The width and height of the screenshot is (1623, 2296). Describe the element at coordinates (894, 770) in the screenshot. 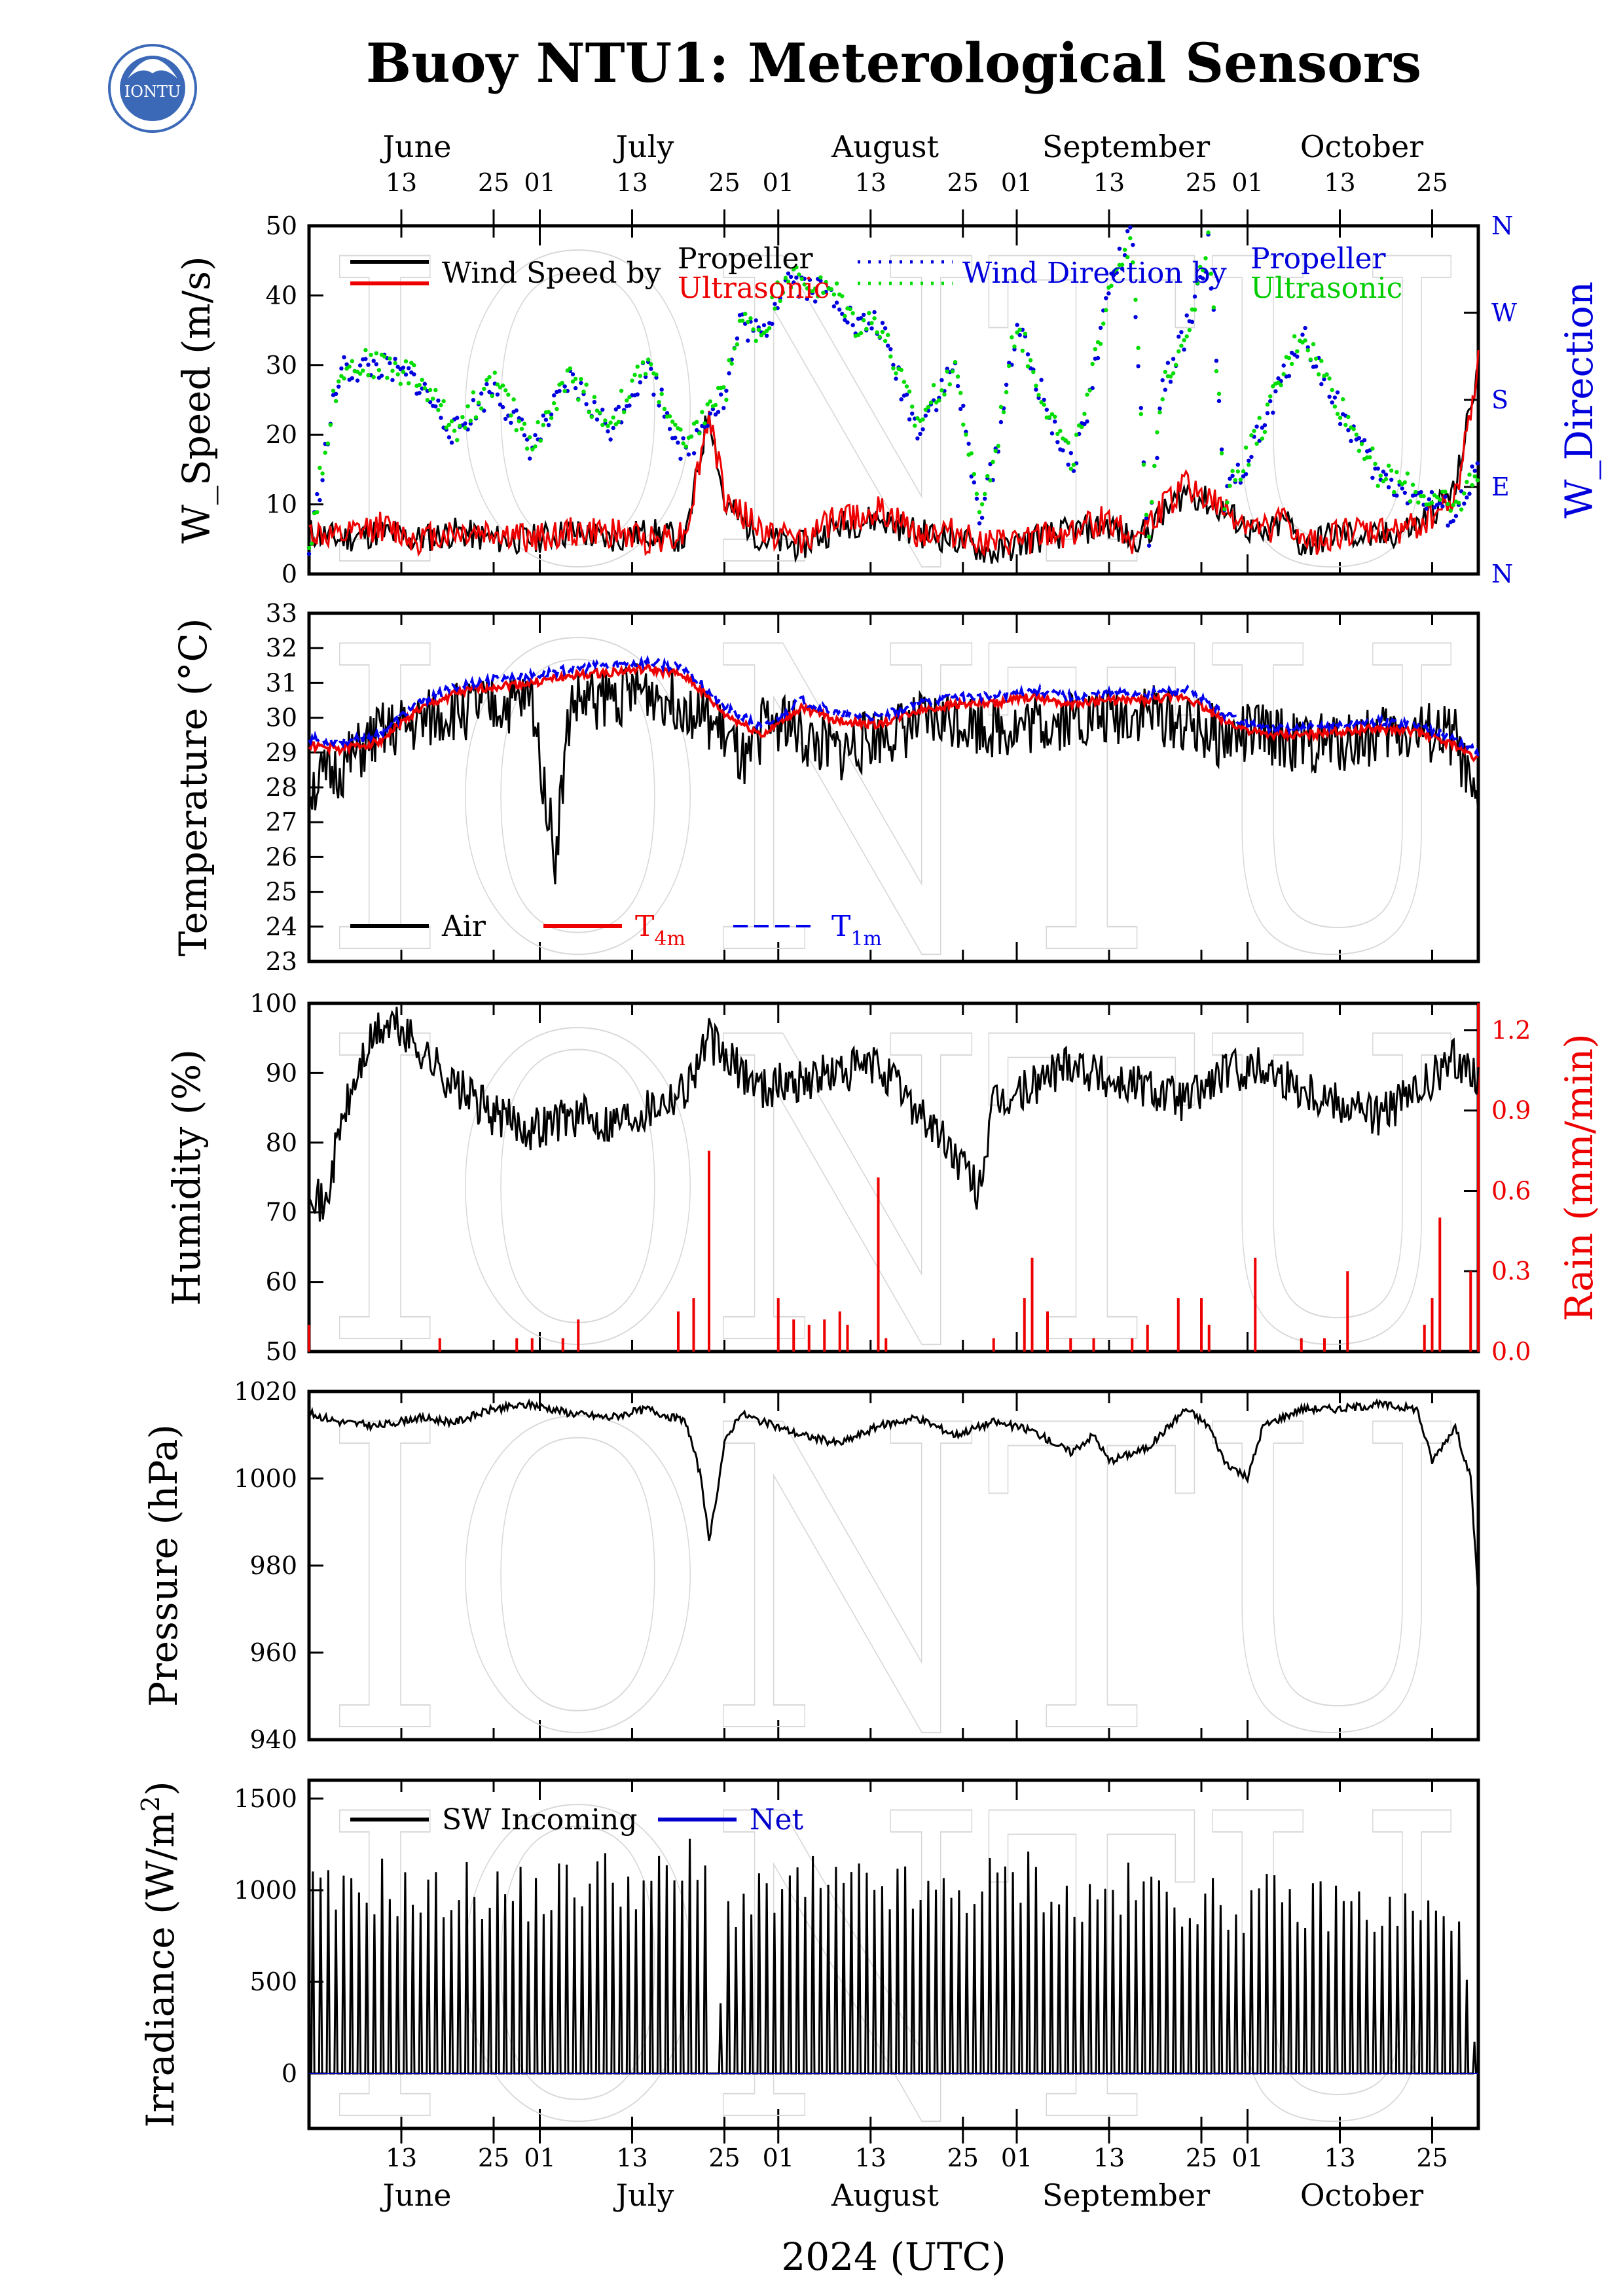

I see `temp-series` at that location.